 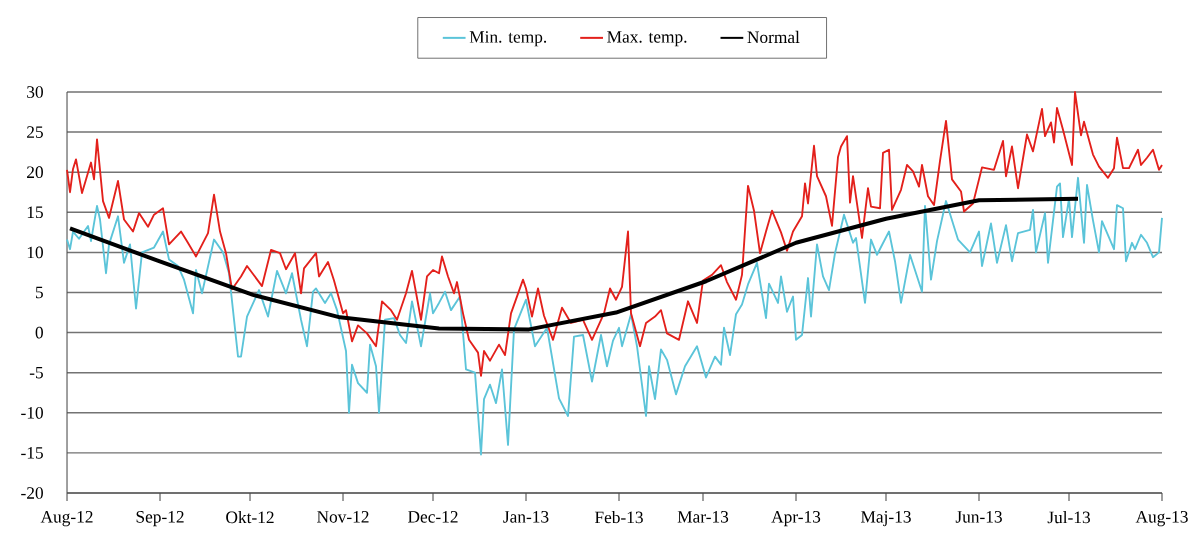 What do you see at coordinates (39, 292) in the screenshot?
I see `y-tick-label: 5` at bounding box center [39, 292].